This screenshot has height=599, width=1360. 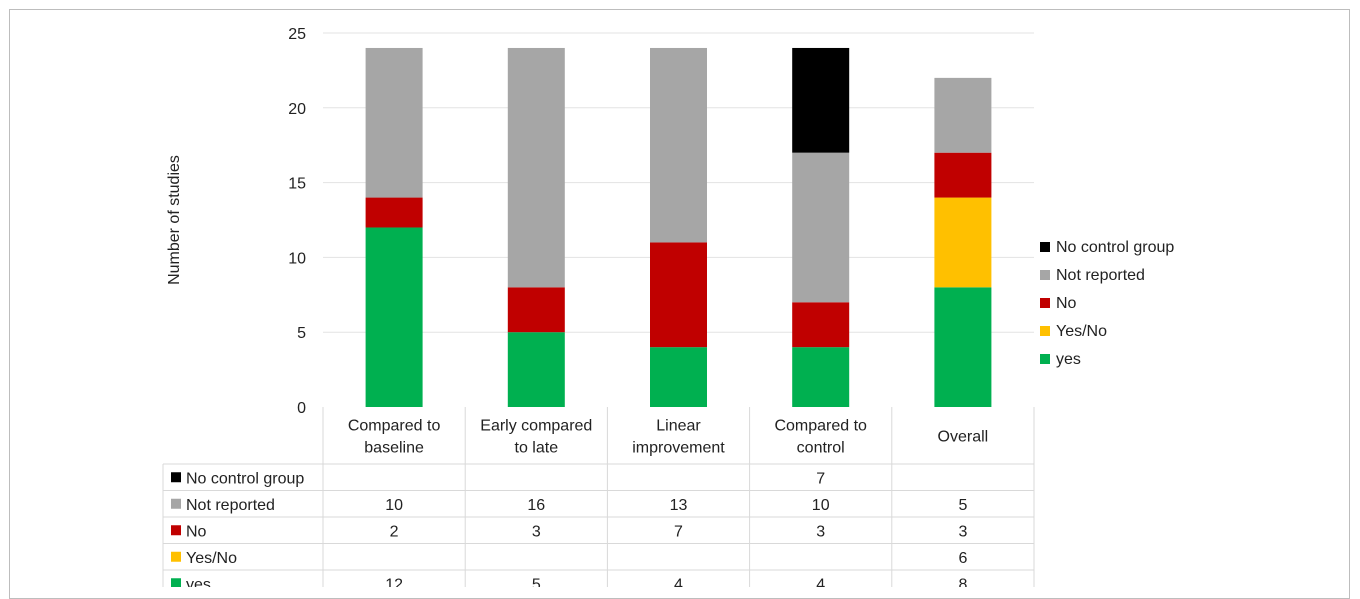 I want to click on category-label: Overall, so click(x=963, y=437).